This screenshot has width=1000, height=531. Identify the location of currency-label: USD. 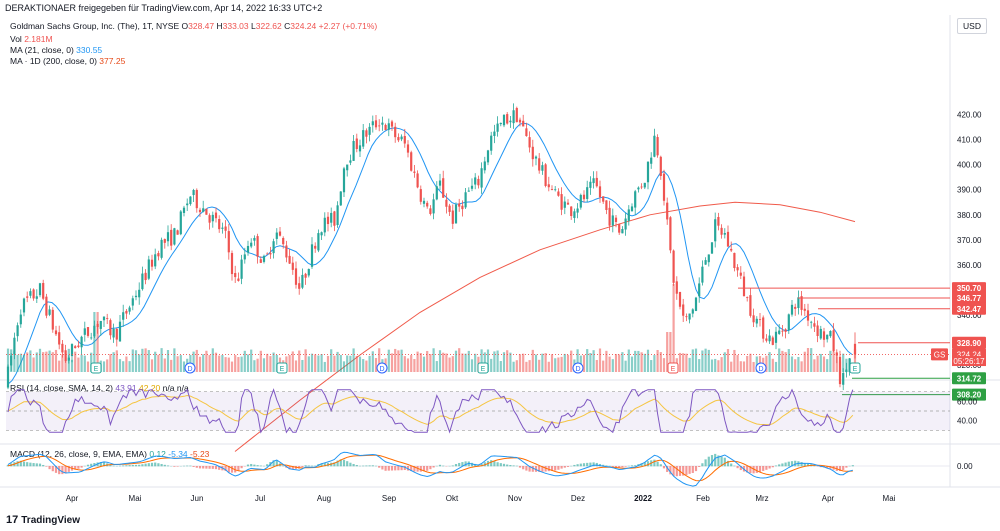
(972, 26).